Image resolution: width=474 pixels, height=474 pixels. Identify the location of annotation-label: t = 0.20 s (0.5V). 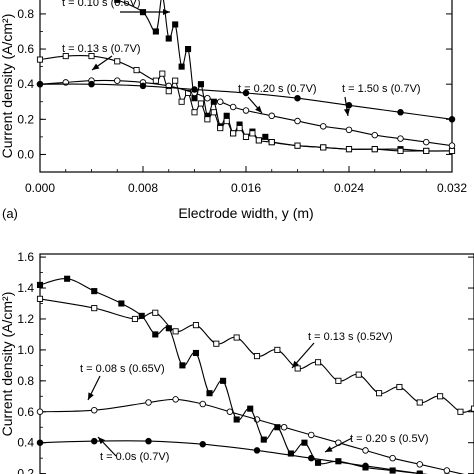
(389, 439).